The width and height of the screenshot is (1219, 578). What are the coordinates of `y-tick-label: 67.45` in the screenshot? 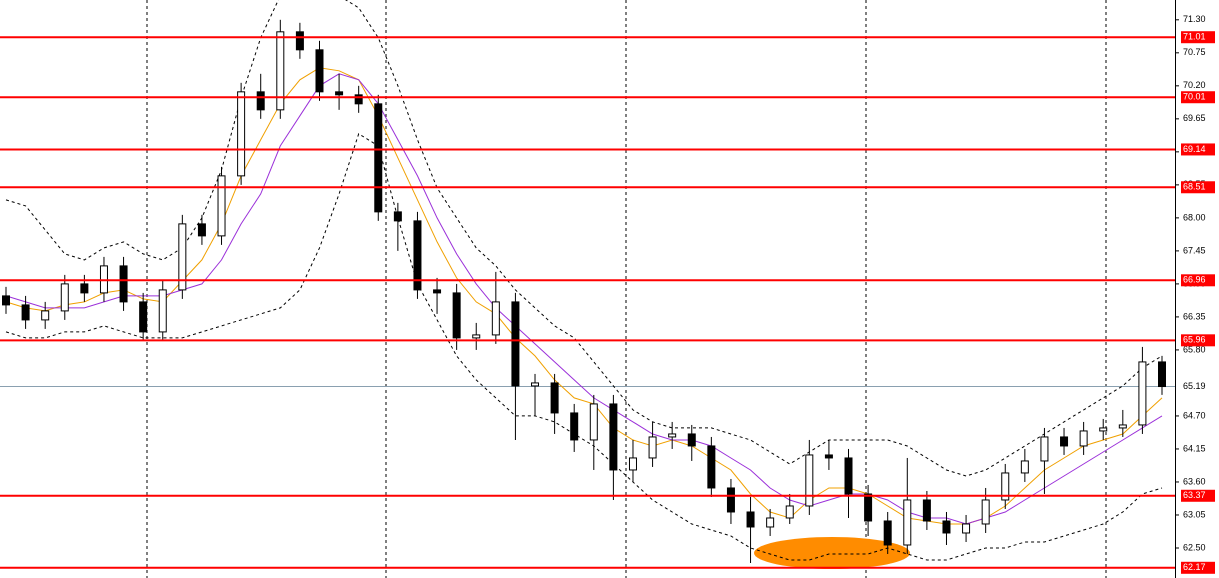 It's located at (1194, 250).